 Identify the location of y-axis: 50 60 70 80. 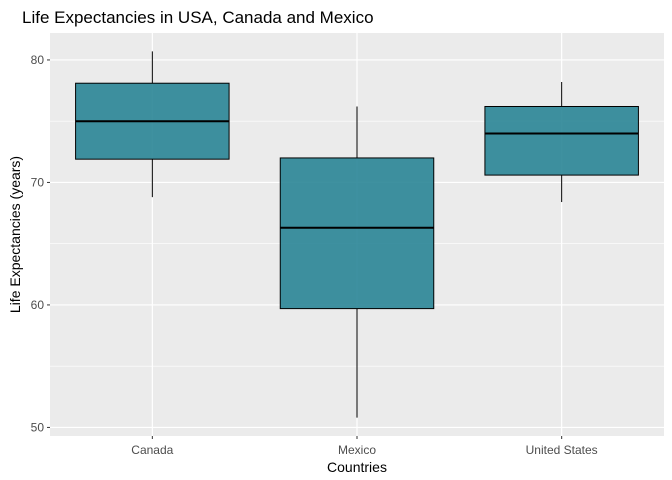
(40, 243).